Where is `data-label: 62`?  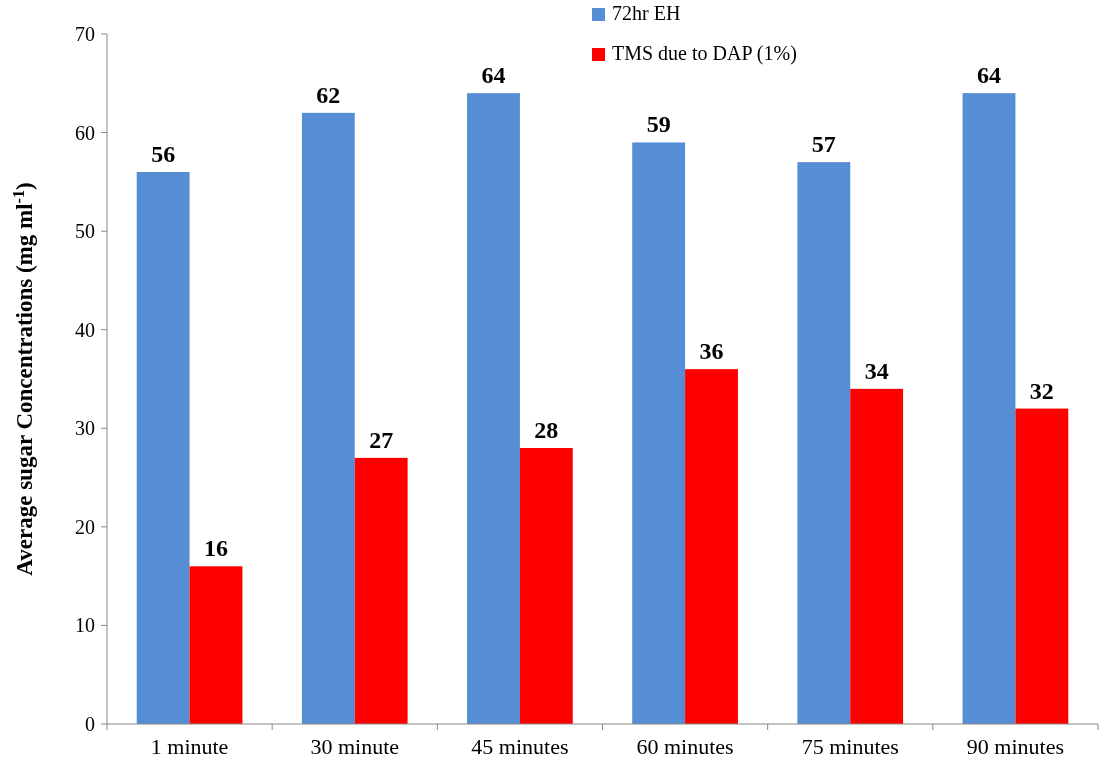
data-label: 62 is located at coordinates (328, 94).